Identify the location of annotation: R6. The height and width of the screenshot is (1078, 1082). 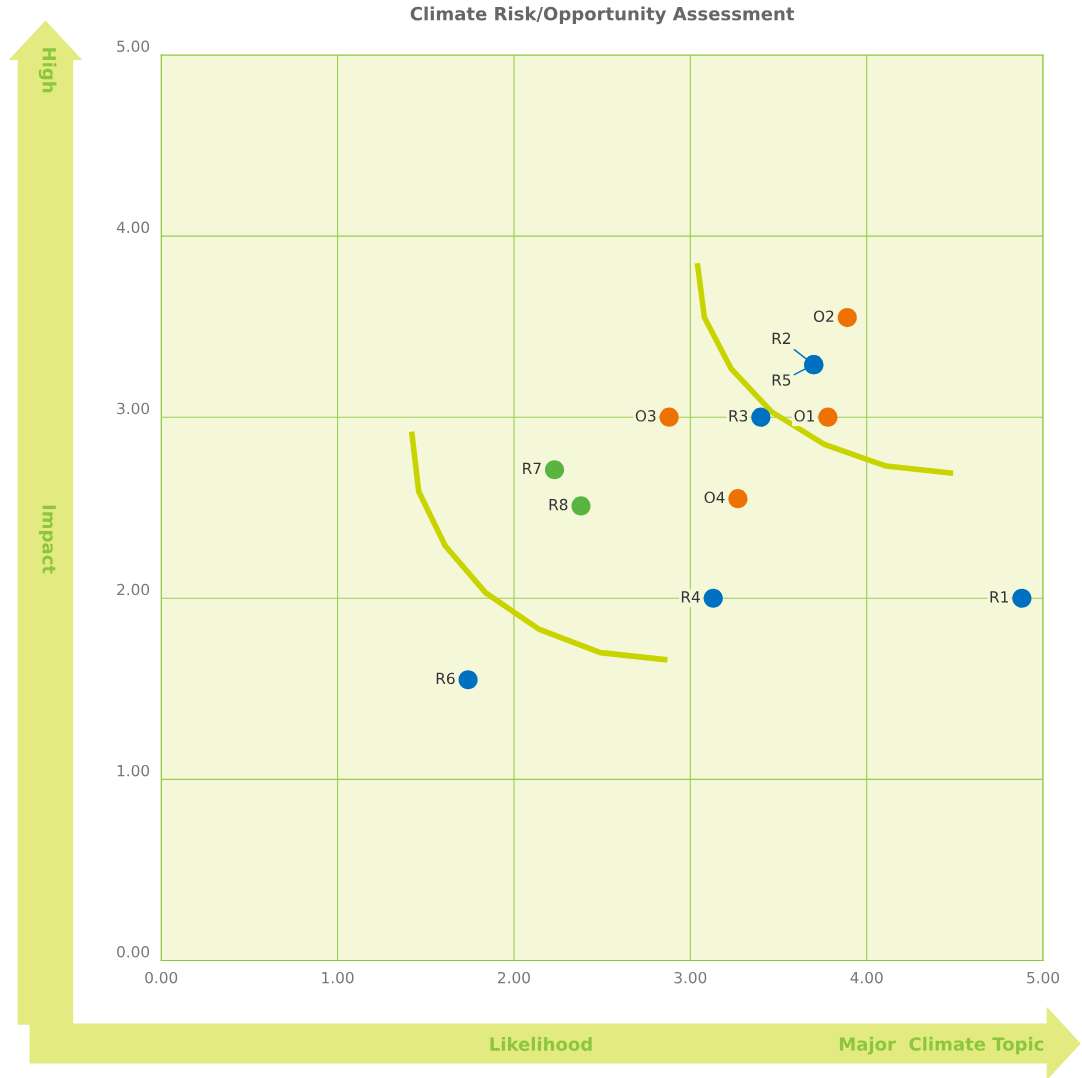
(445, 678).